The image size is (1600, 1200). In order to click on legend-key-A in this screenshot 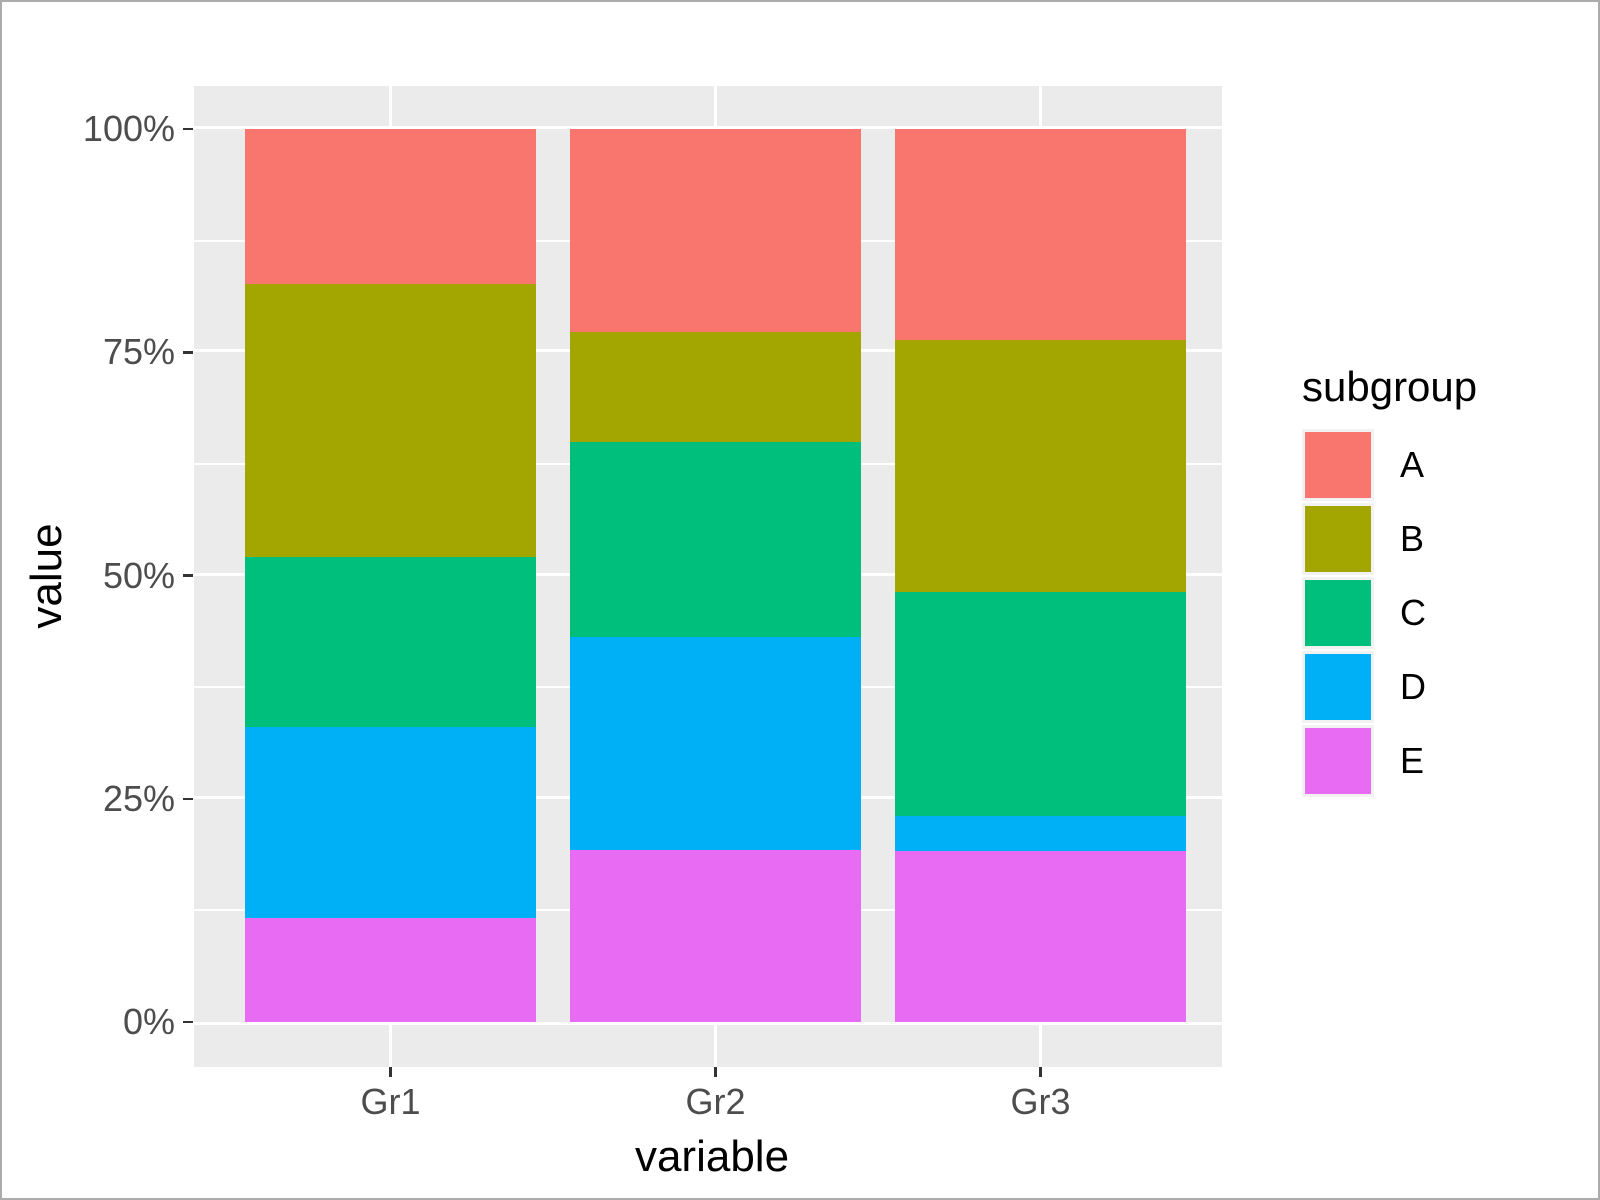, I will do `click(1338, 465)`.